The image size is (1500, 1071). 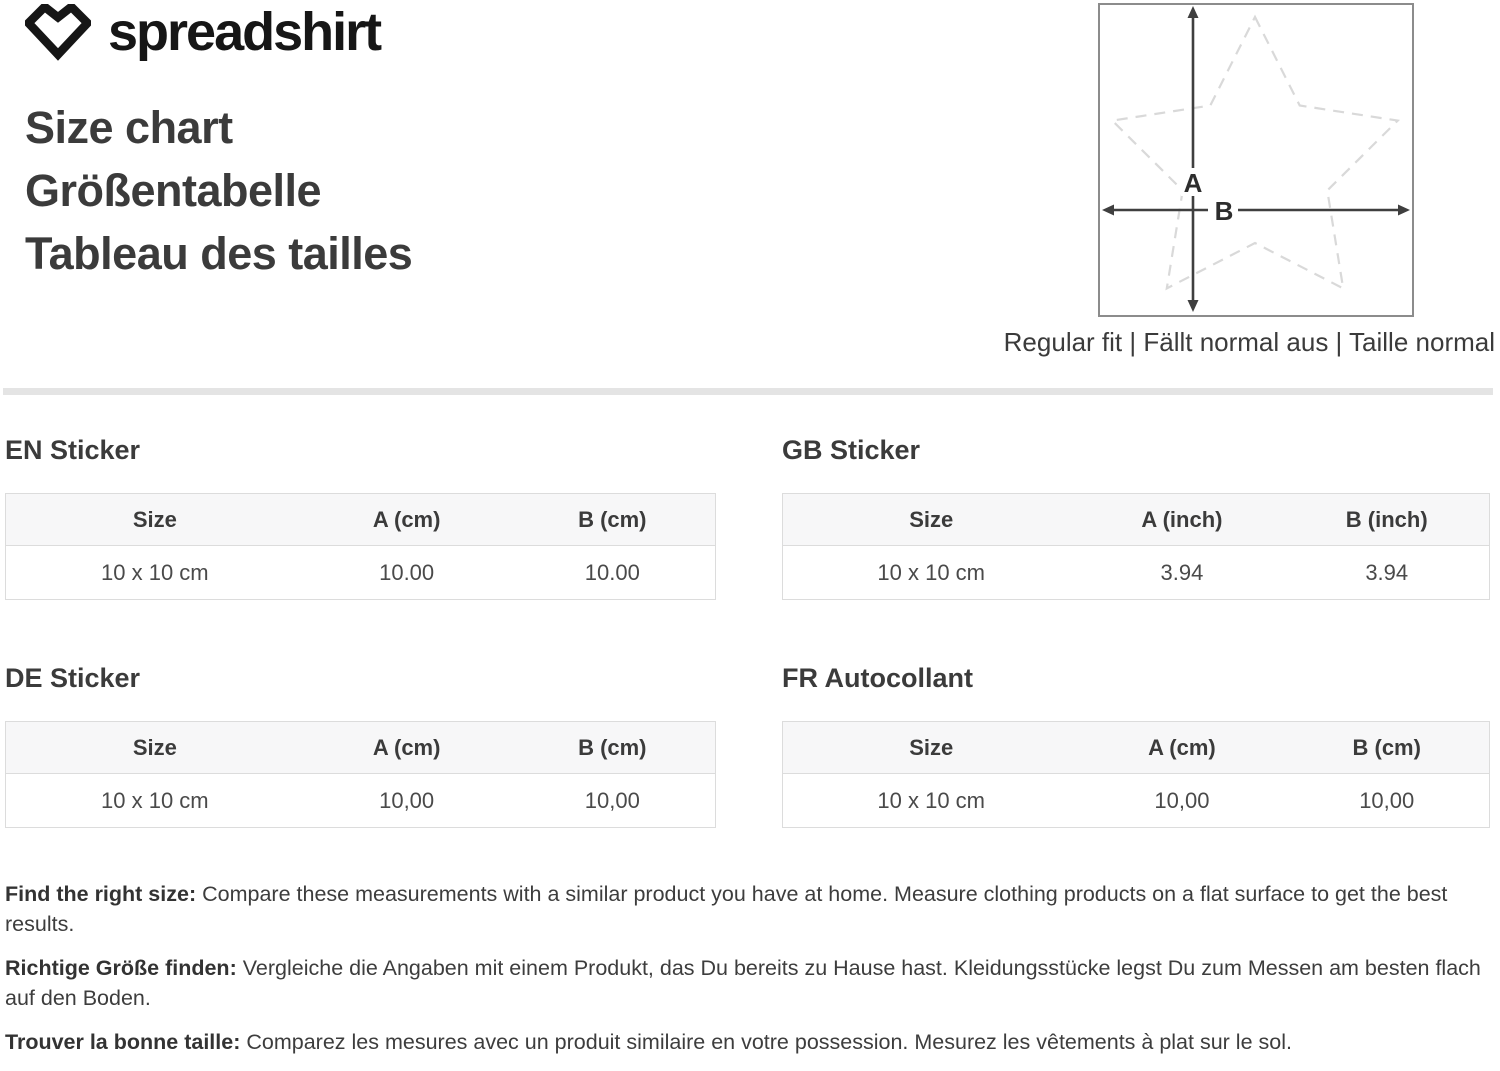 I want to click on label-b: B, so click(x=1224, y=211).